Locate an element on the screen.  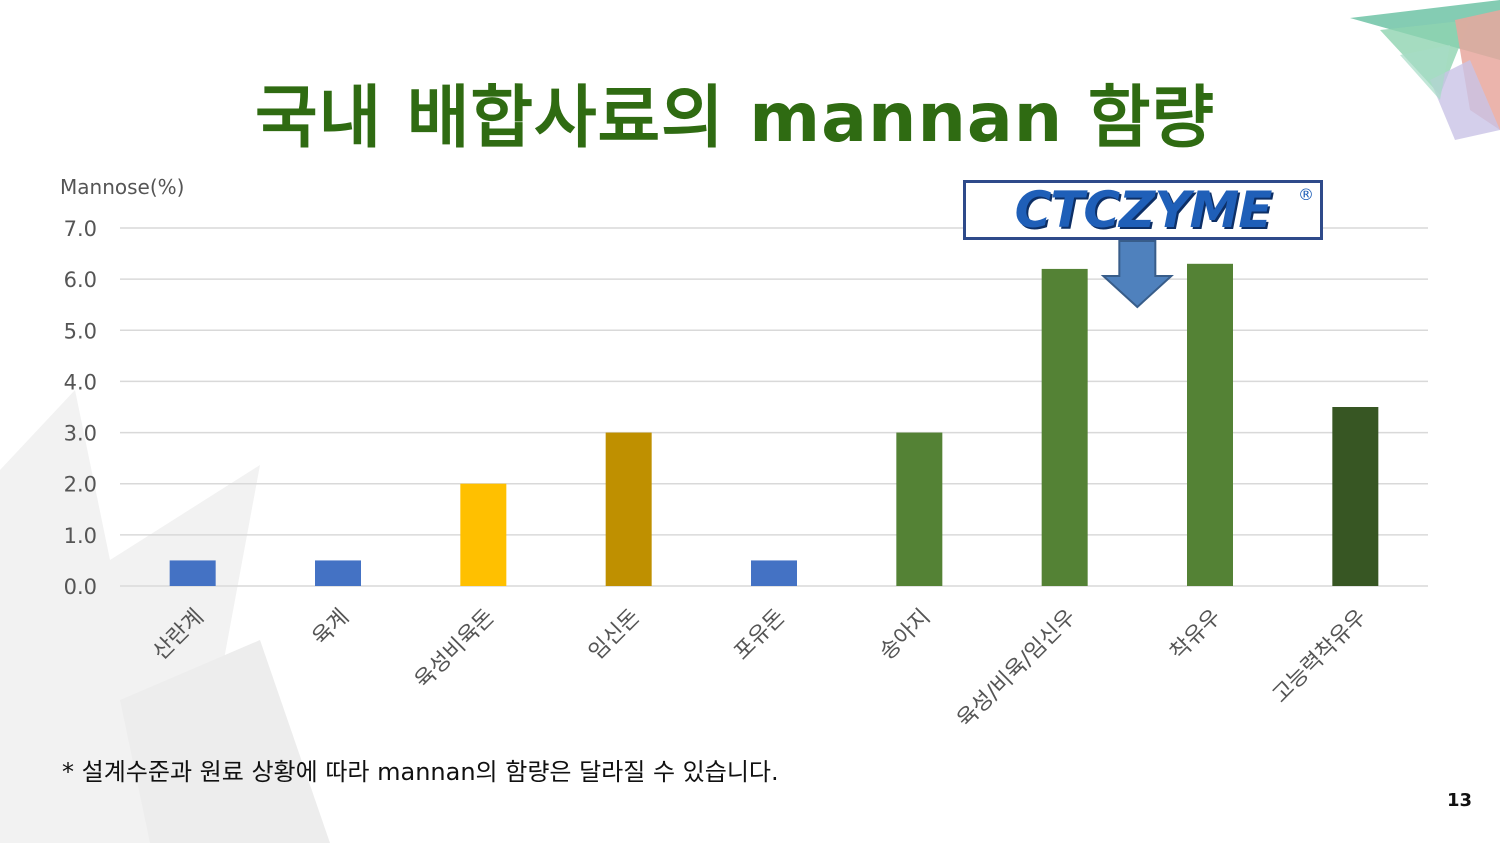
y-tick-label: 0.0 is located at coordinates (80, 587).